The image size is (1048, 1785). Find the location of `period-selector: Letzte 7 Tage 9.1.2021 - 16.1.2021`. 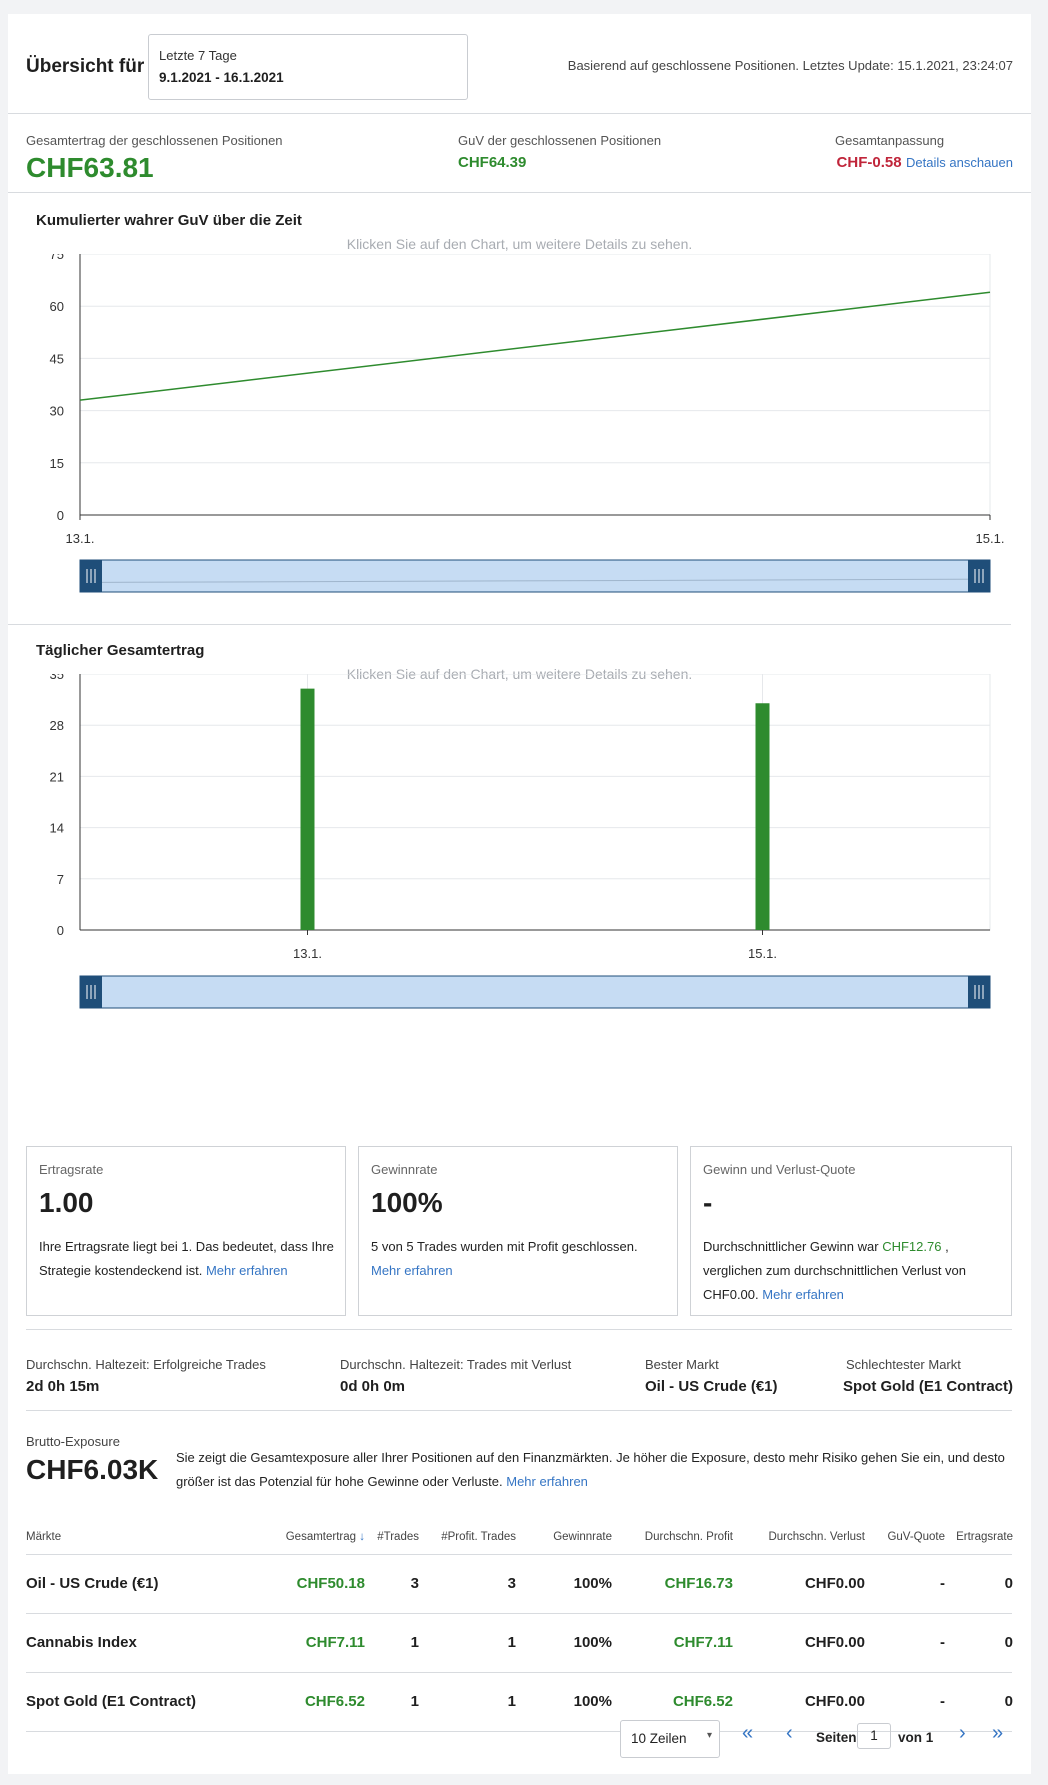

period-selector: Letzte 7 Tage 9.1.2021 - 16.1.2021 is located at coordinates (308, 67).